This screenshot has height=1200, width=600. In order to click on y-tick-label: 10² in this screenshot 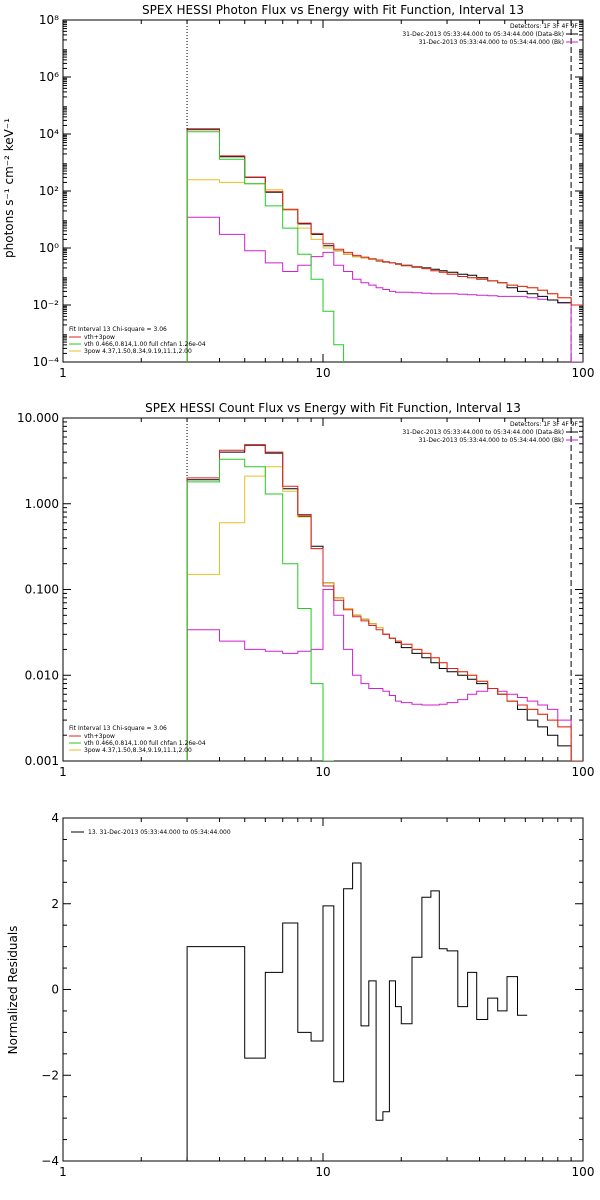, I will do `click(49, 191)`.